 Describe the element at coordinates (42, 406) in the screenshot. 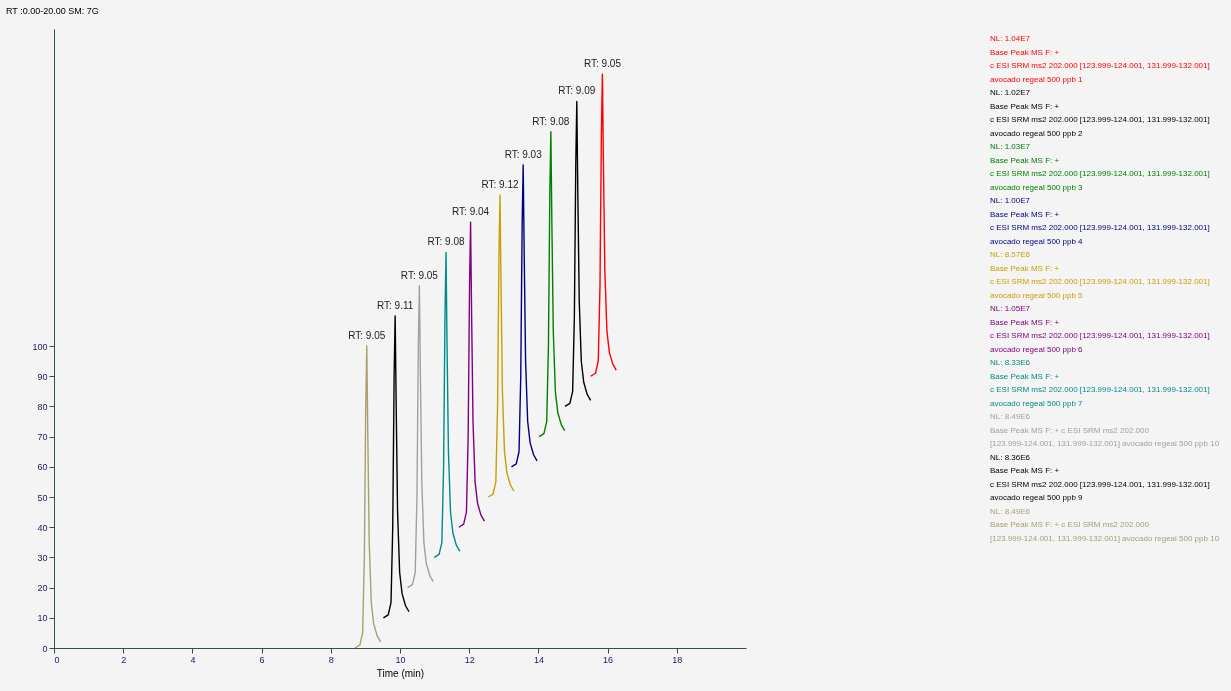

I see `y-tick-label: 80` at that location.